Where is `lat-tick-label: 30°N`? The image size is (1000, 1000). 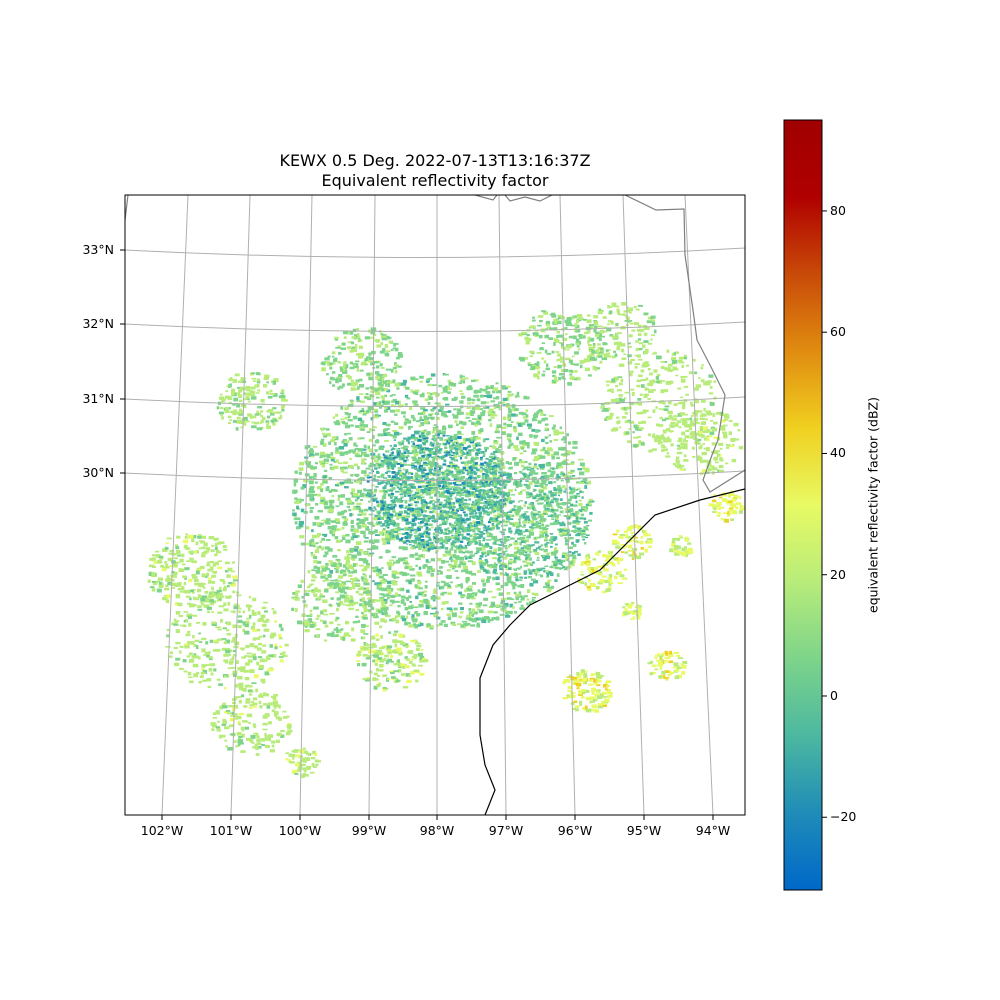
lat-tick-label: 30°N is located at coordinates (98, 472).